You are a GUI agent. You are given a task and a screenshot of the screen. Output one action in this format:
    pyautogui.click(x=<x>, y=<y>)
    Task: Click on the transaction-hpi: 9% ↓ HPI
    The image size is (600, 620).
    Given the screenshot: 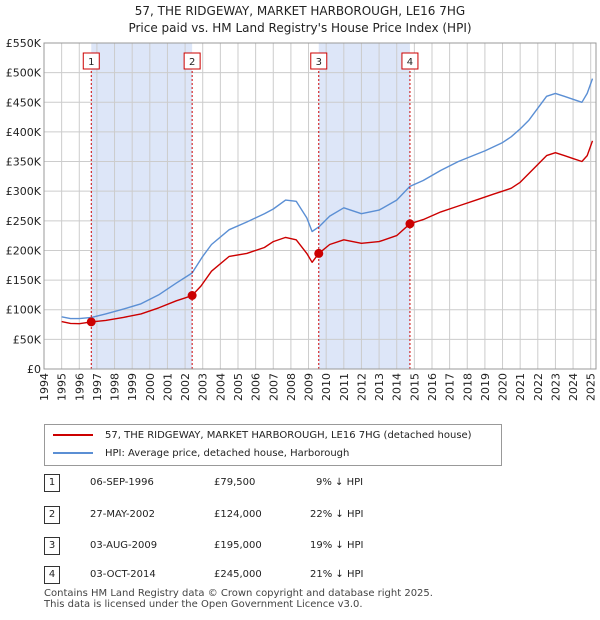 What is the action you would take?
    pyautogui.click(x=340, y=482)
    